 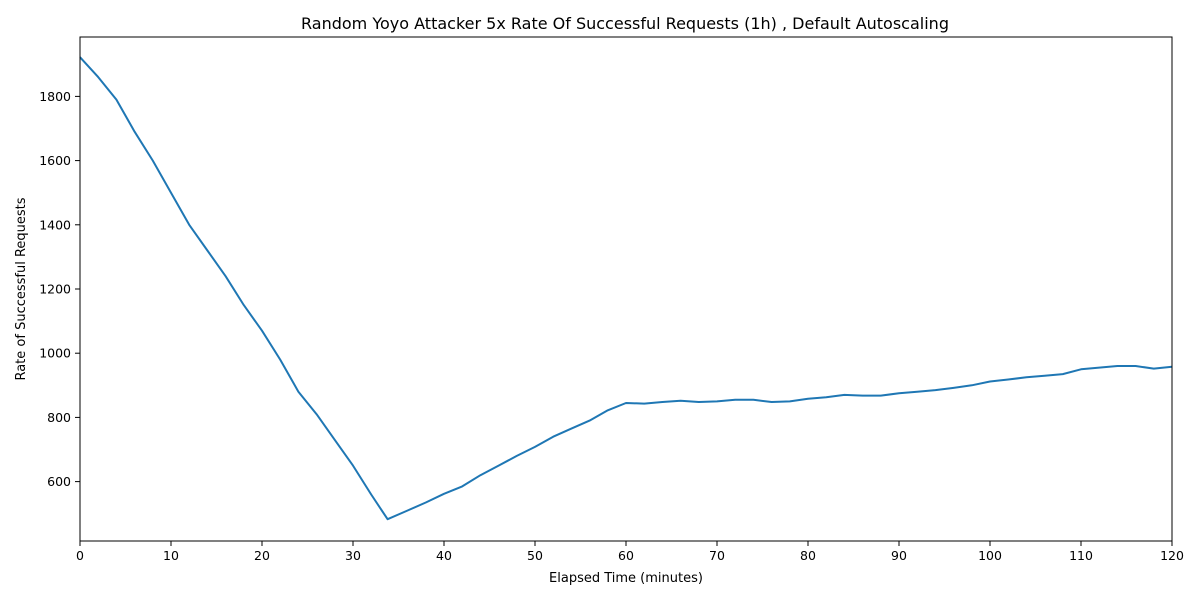 I want to click on x-tick-label: 10, so click(x=171, y=555).